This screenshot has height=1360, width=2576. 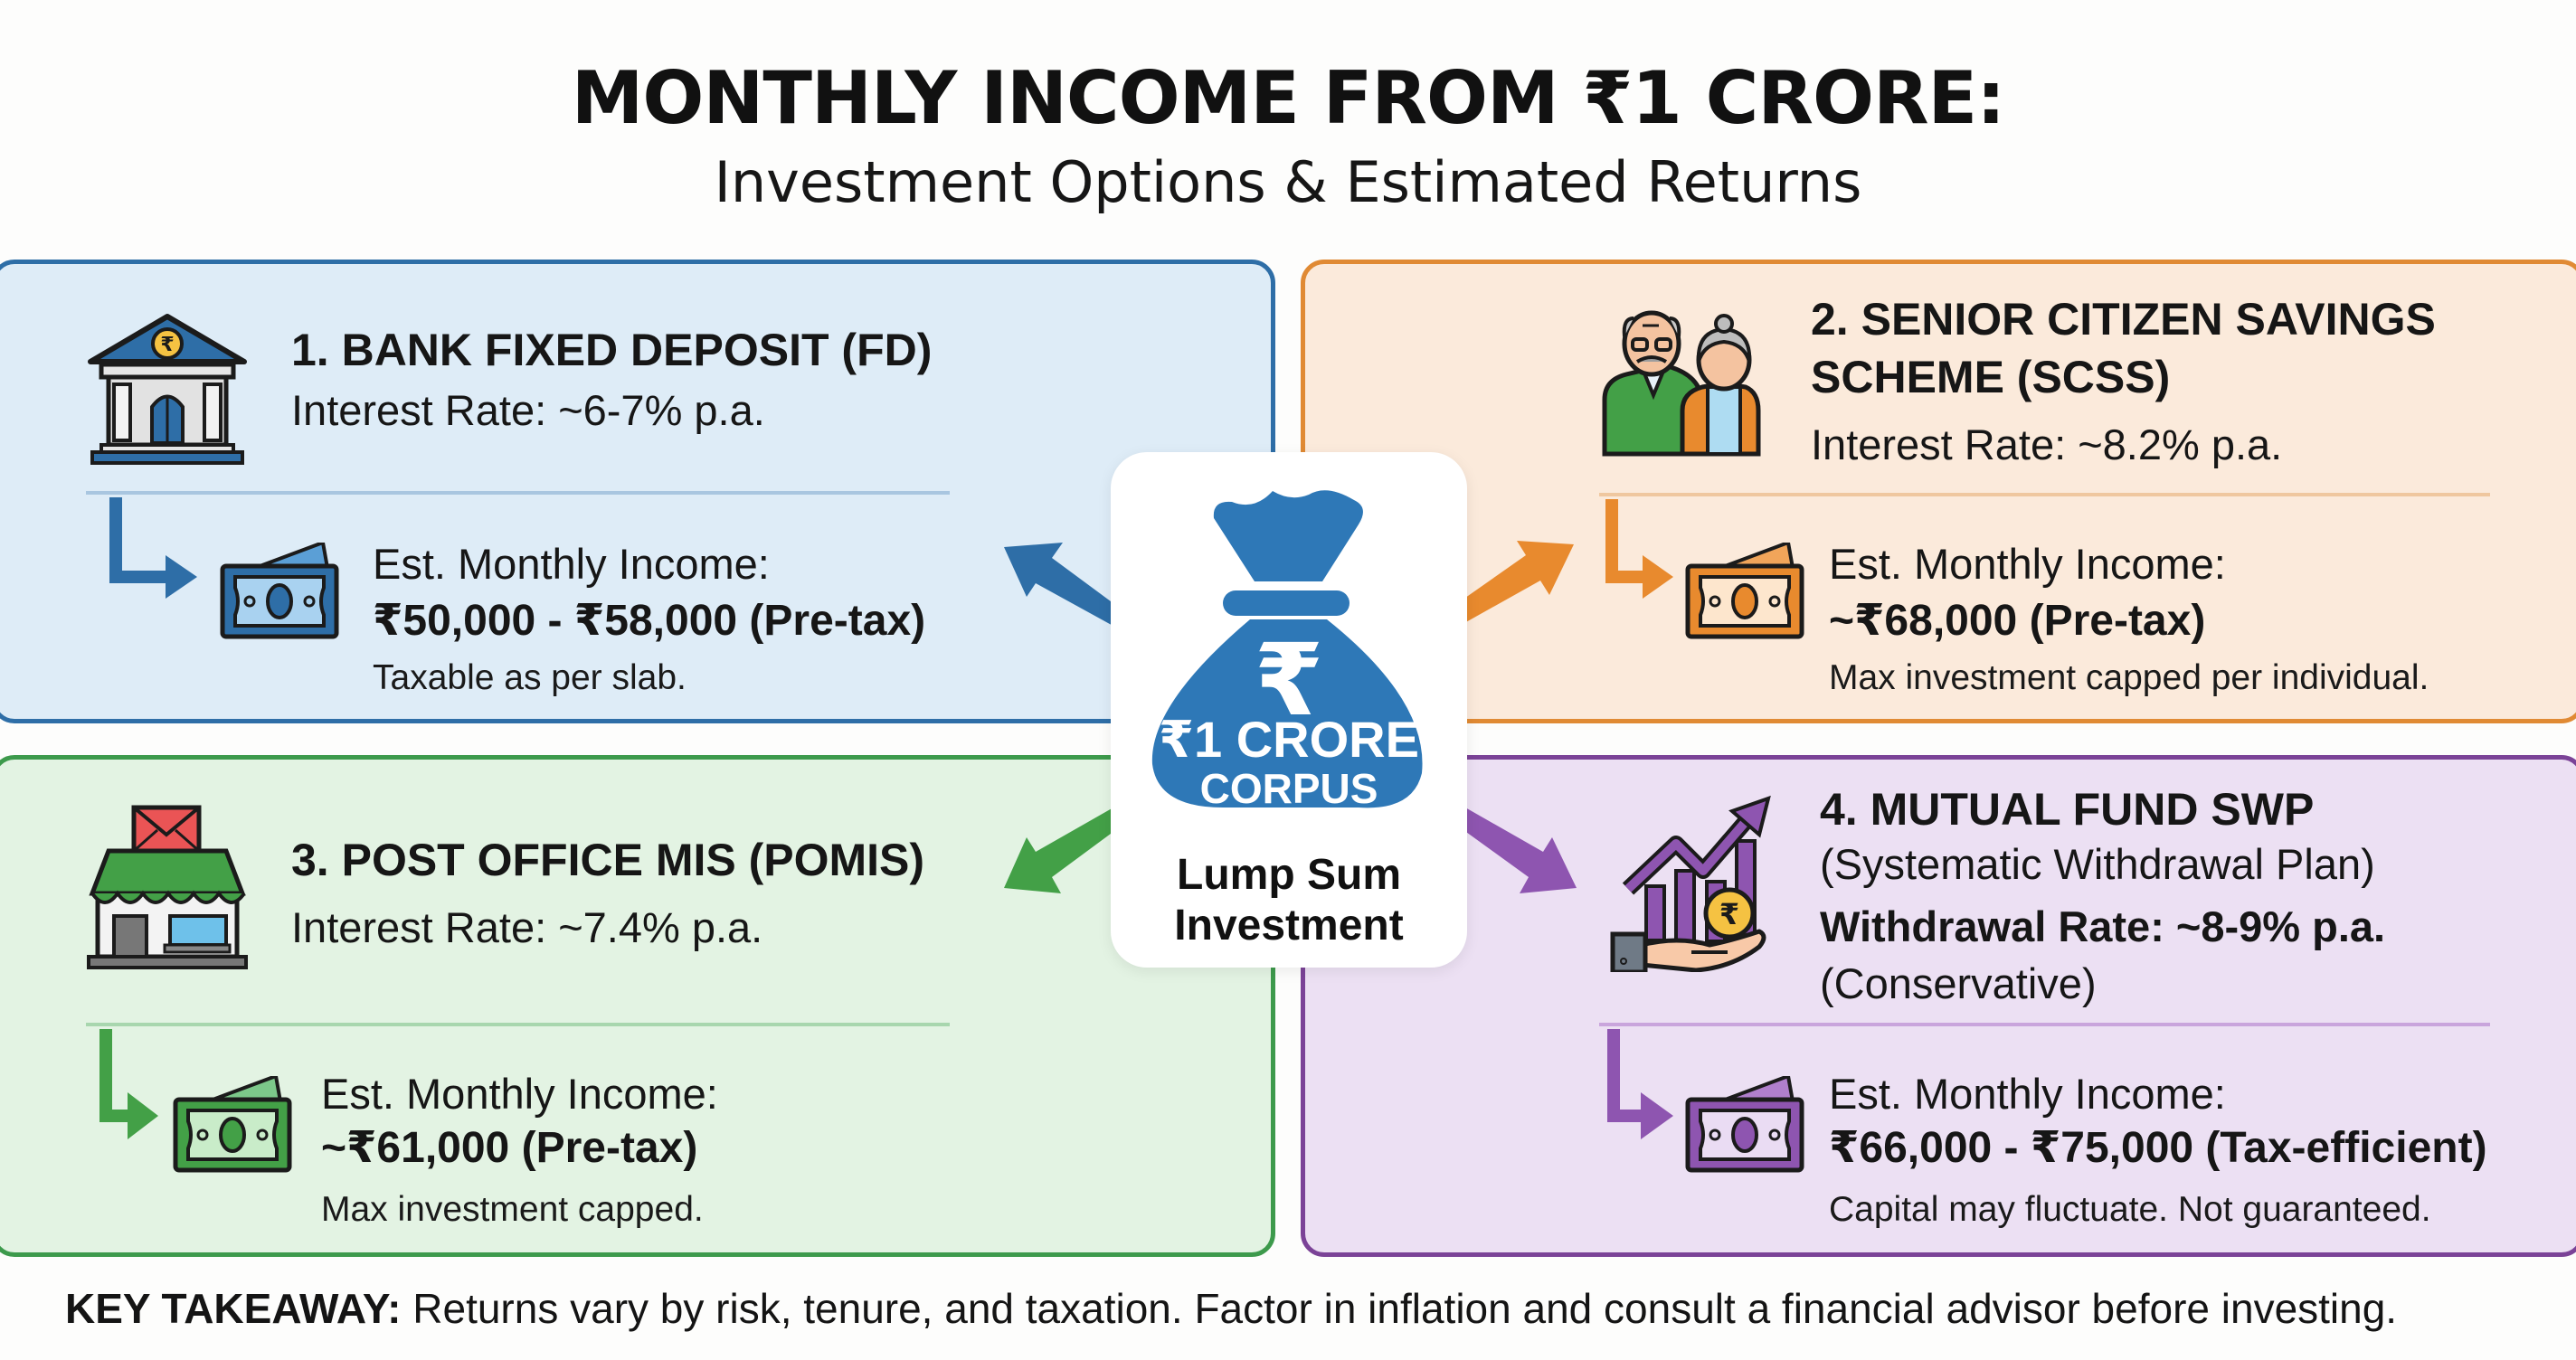 I want to click on arrow-to-swp-icon, so click(x=1510, y=847).